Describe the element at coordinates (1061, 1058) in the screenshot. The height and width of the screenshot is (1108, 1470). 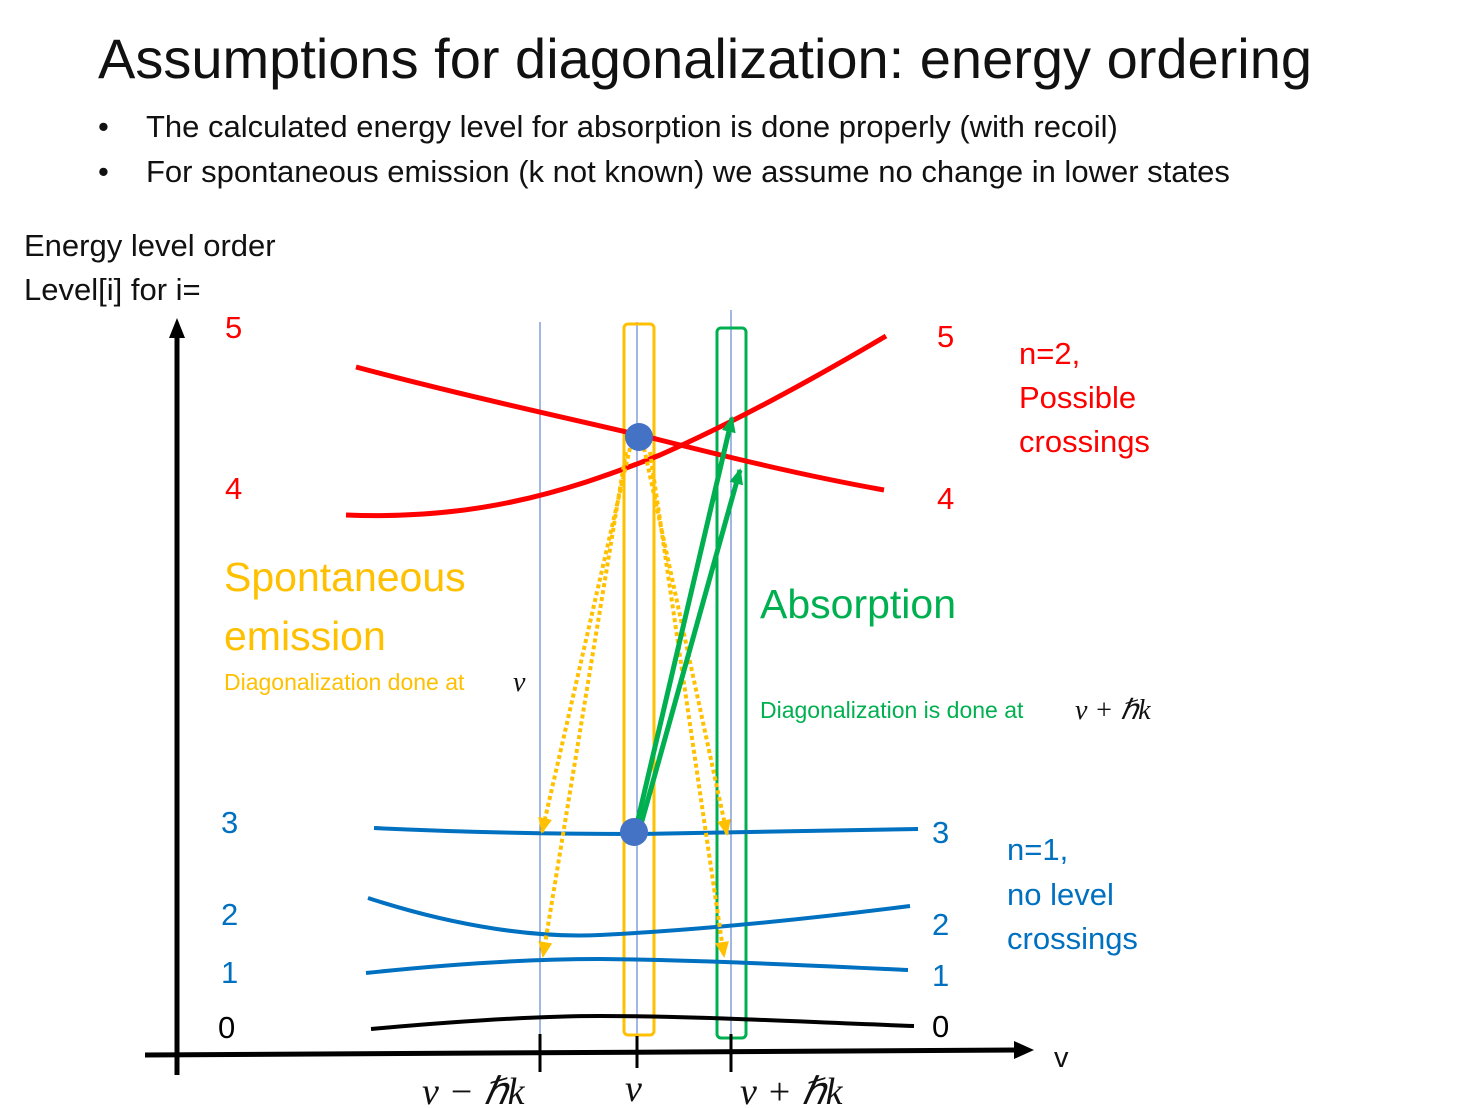
I see `x-axis-label: v` at that location.